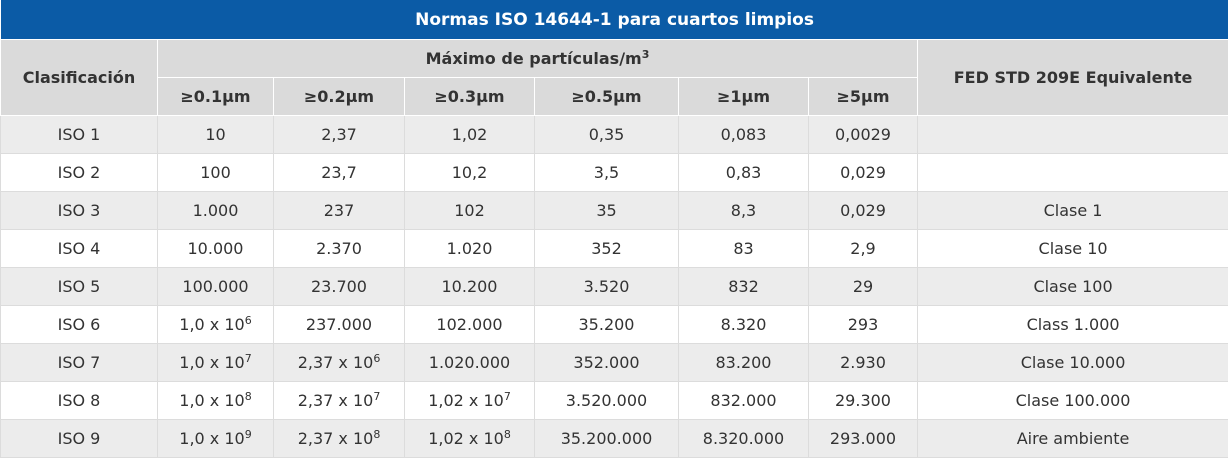  What do you see at coordinates (1072, 438) in the screenshot?
I see `fed-cell: Aire ambiente` at bounding box center [1072, 438].